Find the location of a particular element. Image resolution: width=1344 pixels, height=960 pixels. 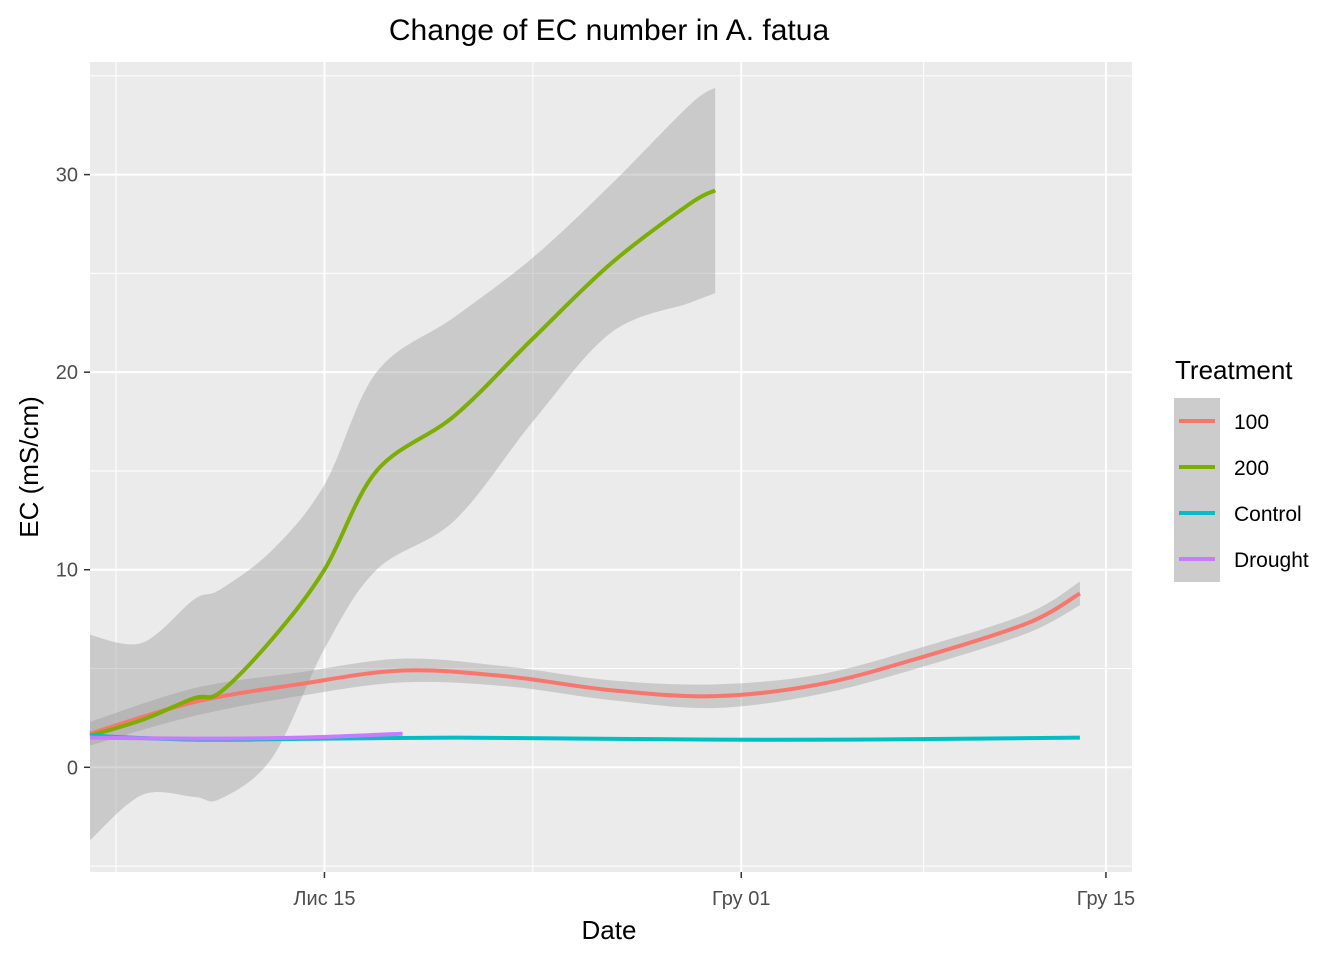

legend-label: 100 is located at coordinates (1251, 422).